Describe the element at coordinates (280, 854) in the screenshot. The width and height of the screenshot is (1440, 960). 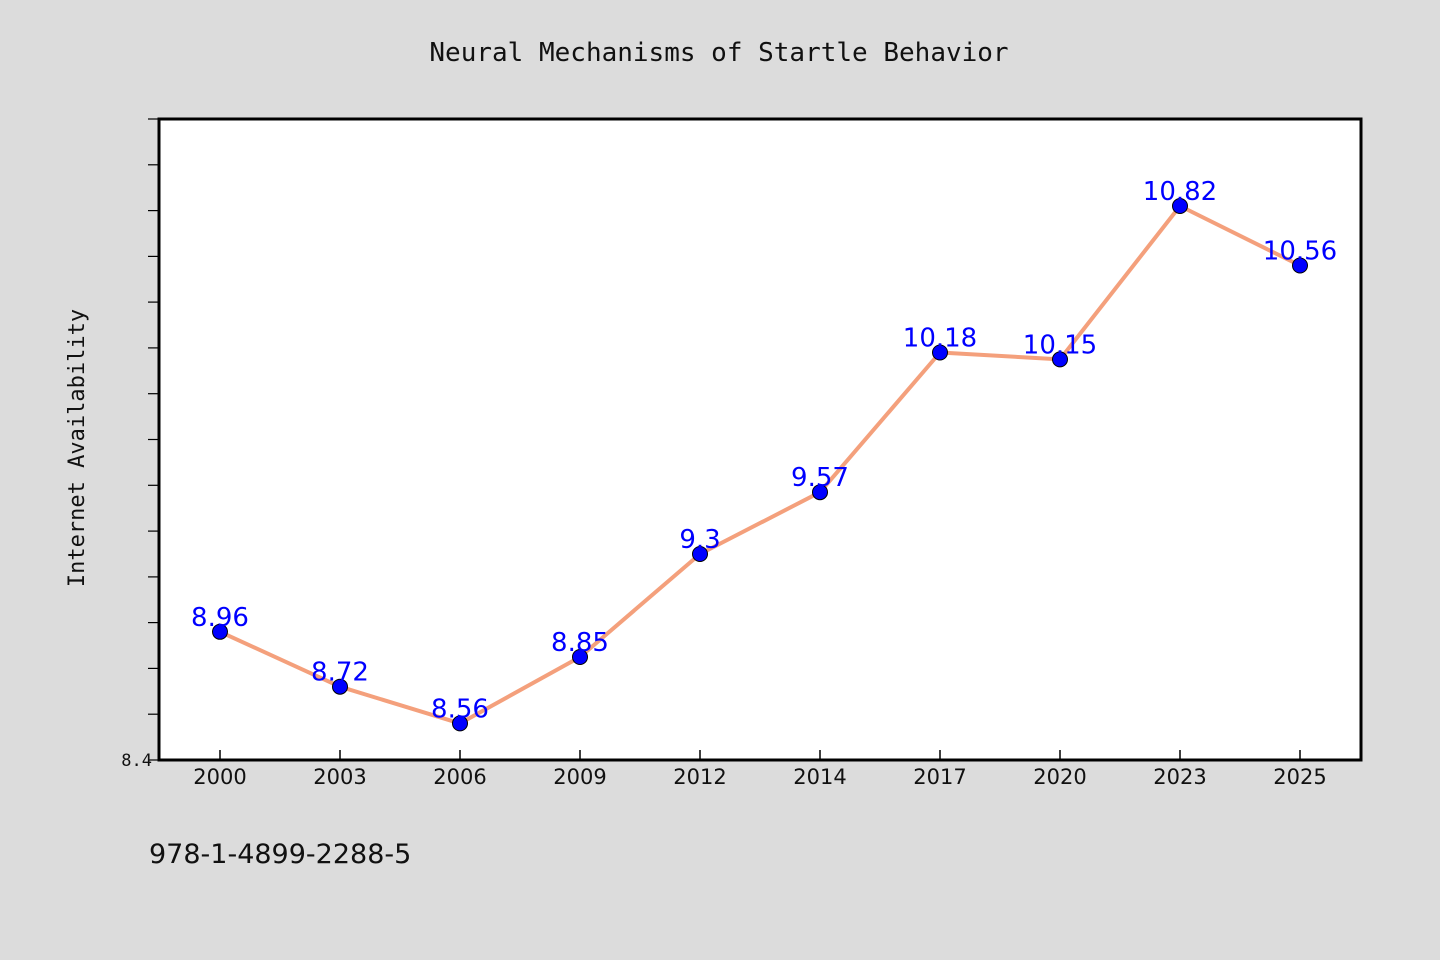
I see `footer-isbn: 978-1-4899-2288-5` at that location.